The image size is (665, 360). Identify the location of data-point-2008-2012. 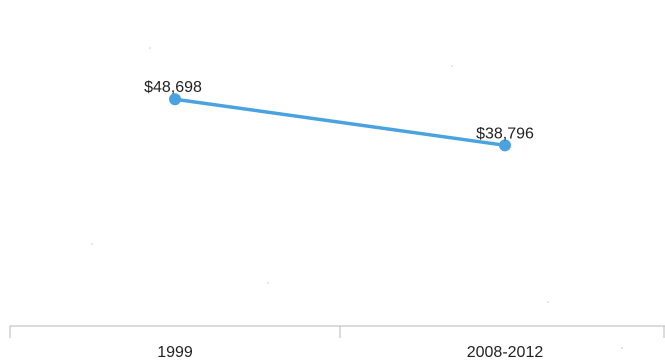
(505, 145).